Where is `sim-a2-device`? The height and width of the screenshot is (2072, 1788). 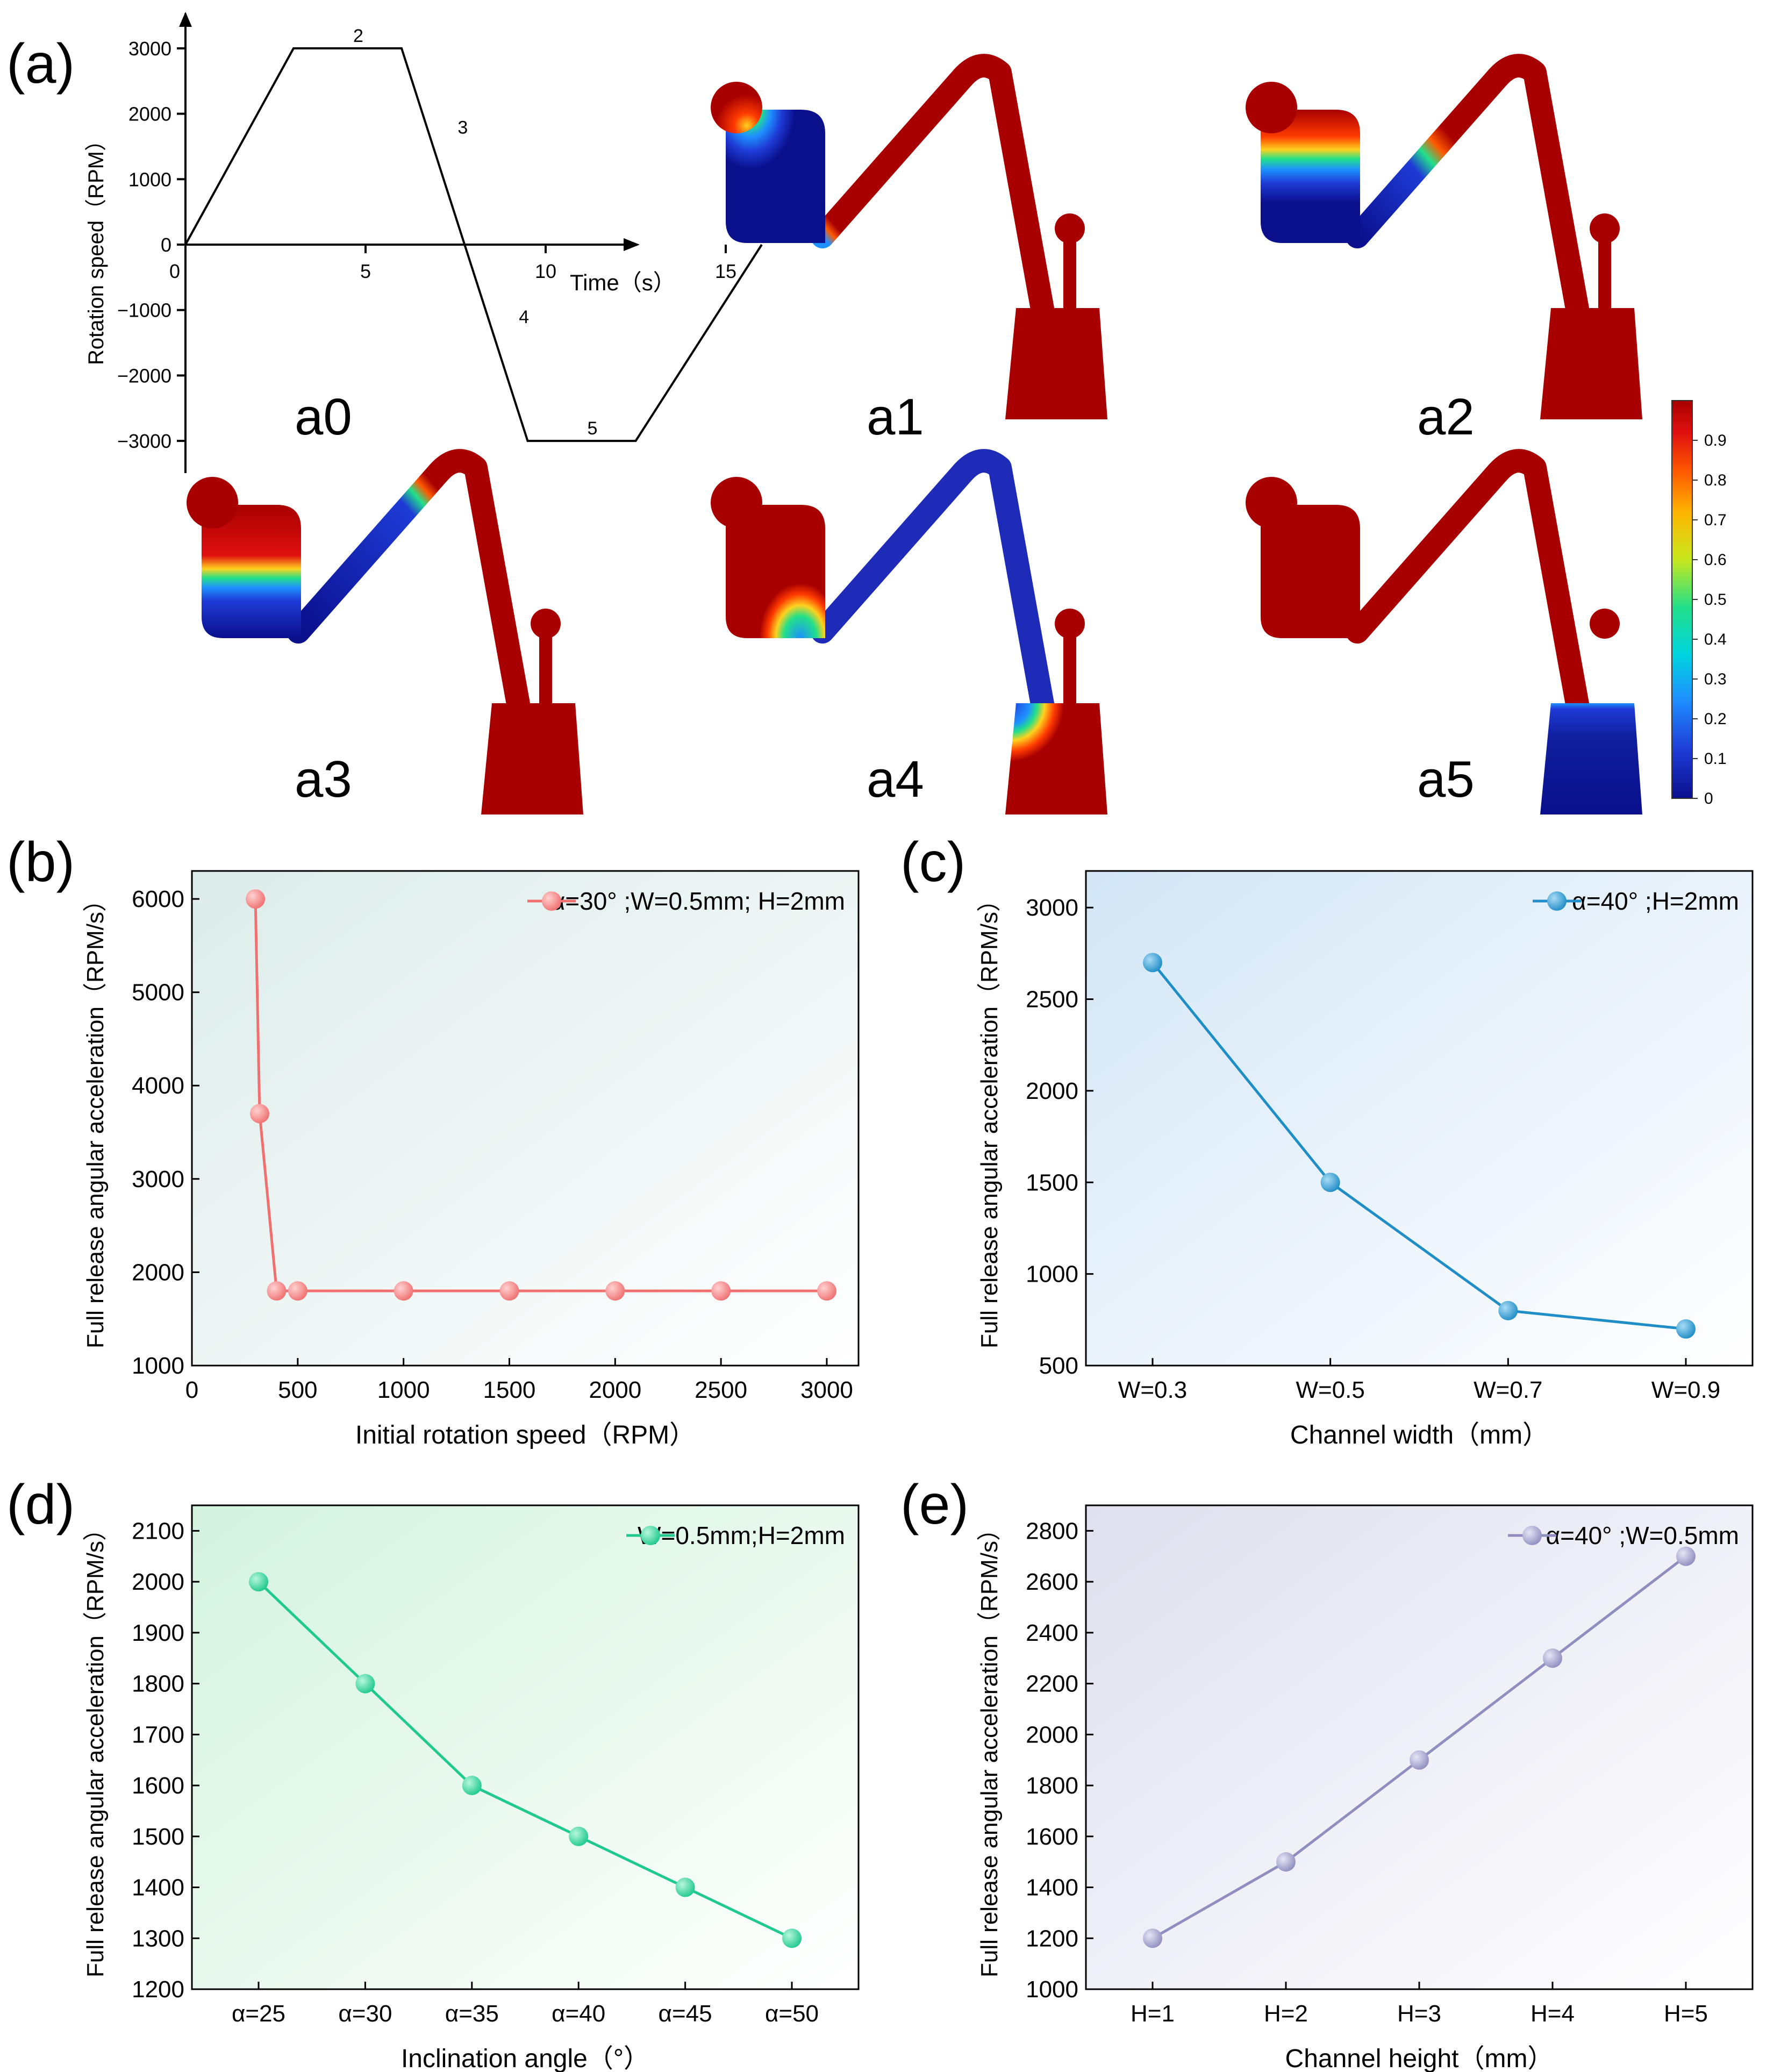 sim-a2-device is located at coordinates (1444, 236).